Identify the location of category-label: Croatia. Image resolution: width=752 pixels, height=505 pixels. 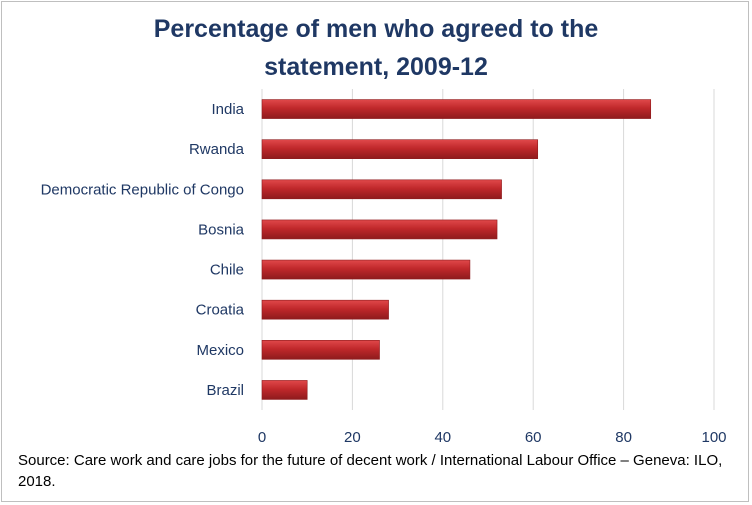
(220, 310).